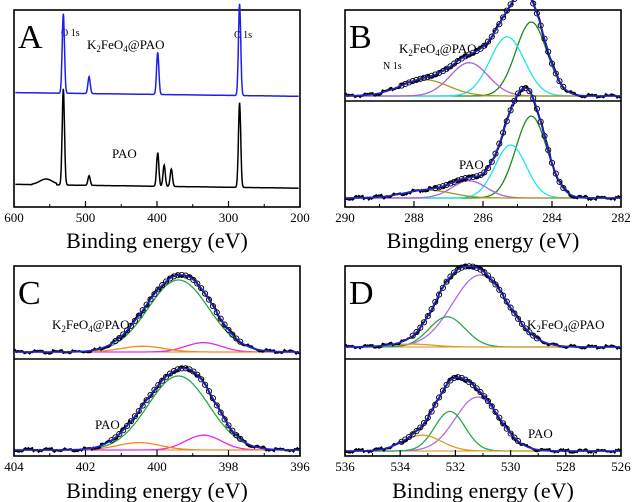  What do you see at coordinates (621, 466) in the screenshot?
I see `x-tick-label: 526` at bounding box center [621, 466].